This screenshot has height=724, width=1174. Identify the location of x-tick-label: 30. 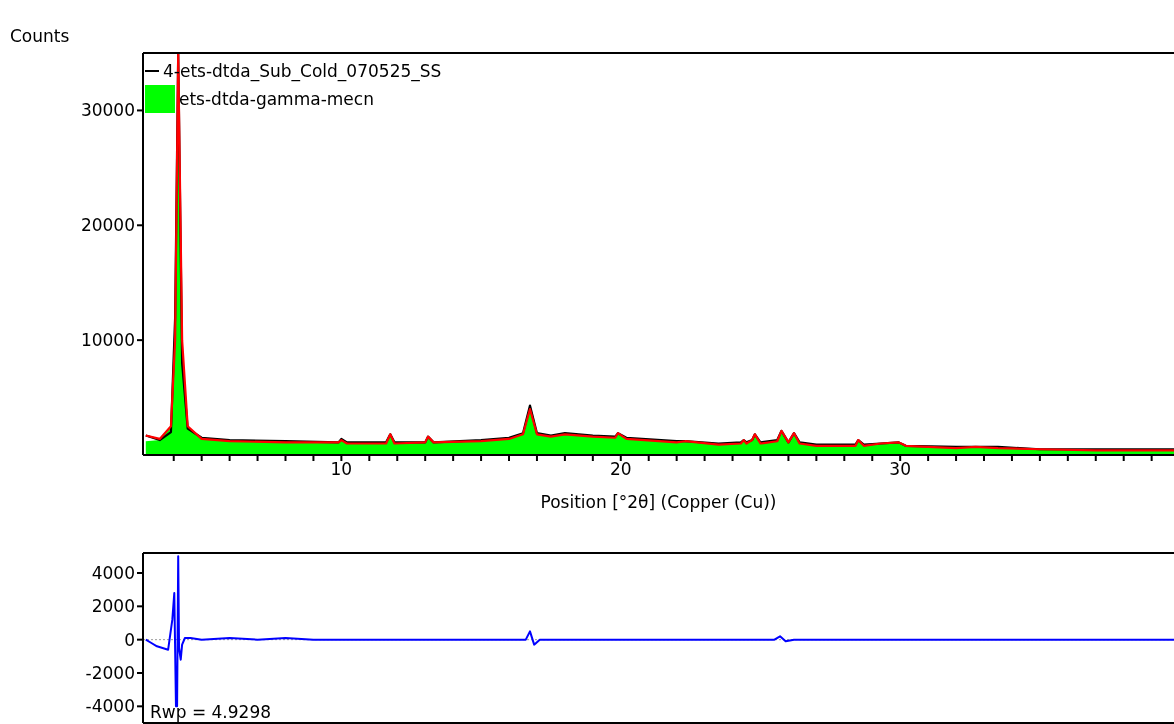
(900, 469).